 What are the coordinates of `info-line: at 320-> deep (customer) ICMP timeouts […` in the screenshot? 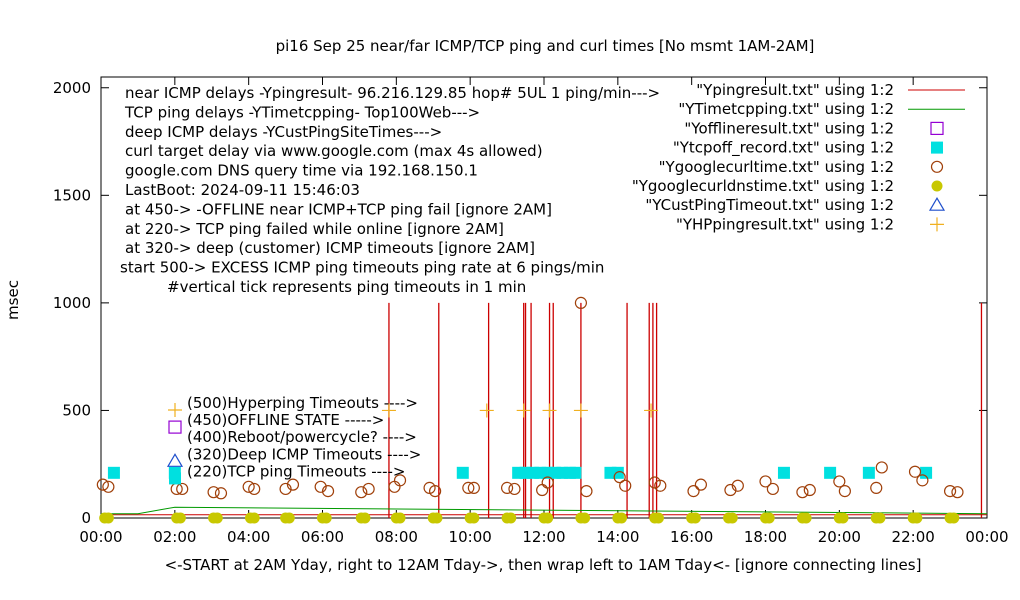 It's located at (330, 248).